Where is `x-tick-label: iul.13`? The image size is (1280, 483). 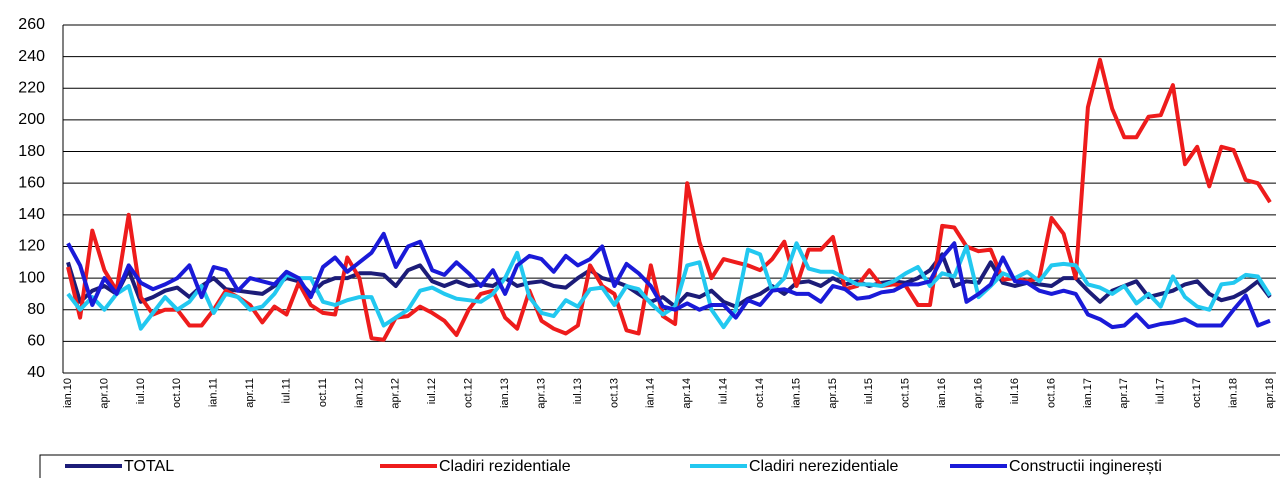 x-tick-label: iul.13 is located at coordinates (578, 391).